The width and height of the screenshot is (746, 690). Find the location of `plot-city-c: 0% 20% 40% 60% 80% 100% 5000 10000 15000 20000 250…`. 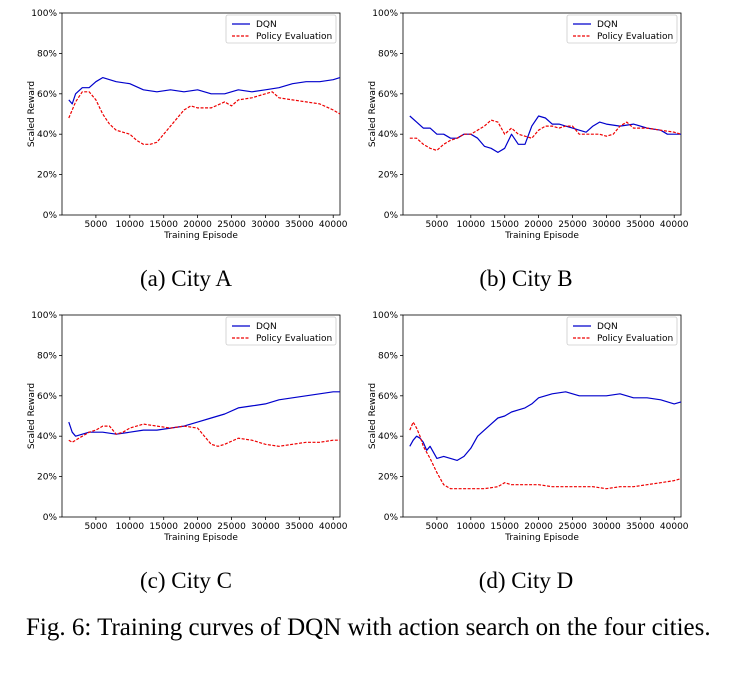

plot-city-c: 0% 20% 40% 60% 80% 100% 5000 10000 15000 20000 250… is located at coordinates (187, 427).